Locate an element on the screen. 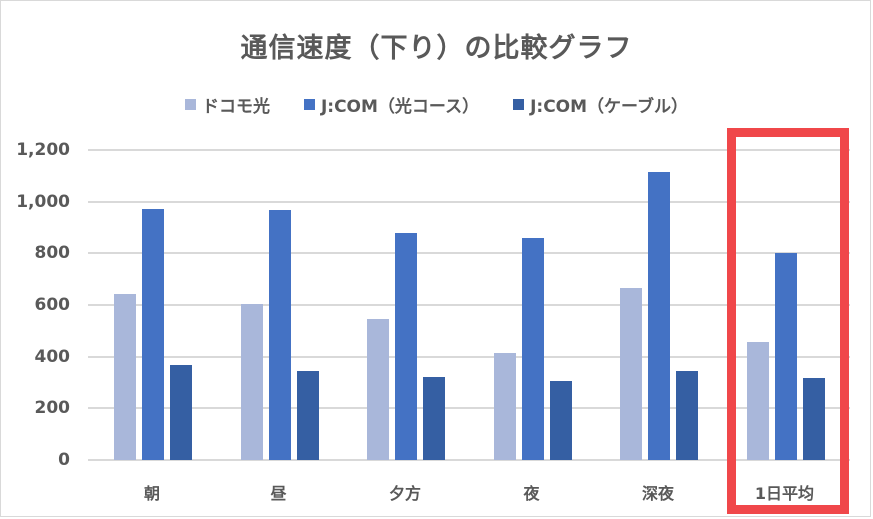 The image size is (873, 519). y-tick-label: 1,200 is located at coordinates (43, 150).